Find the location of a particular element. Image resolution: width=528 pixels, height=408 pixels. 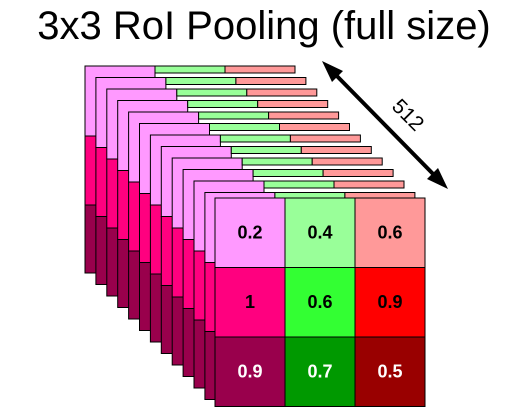

pooled-cell: 0.2 is located at coordinates (250, 232).